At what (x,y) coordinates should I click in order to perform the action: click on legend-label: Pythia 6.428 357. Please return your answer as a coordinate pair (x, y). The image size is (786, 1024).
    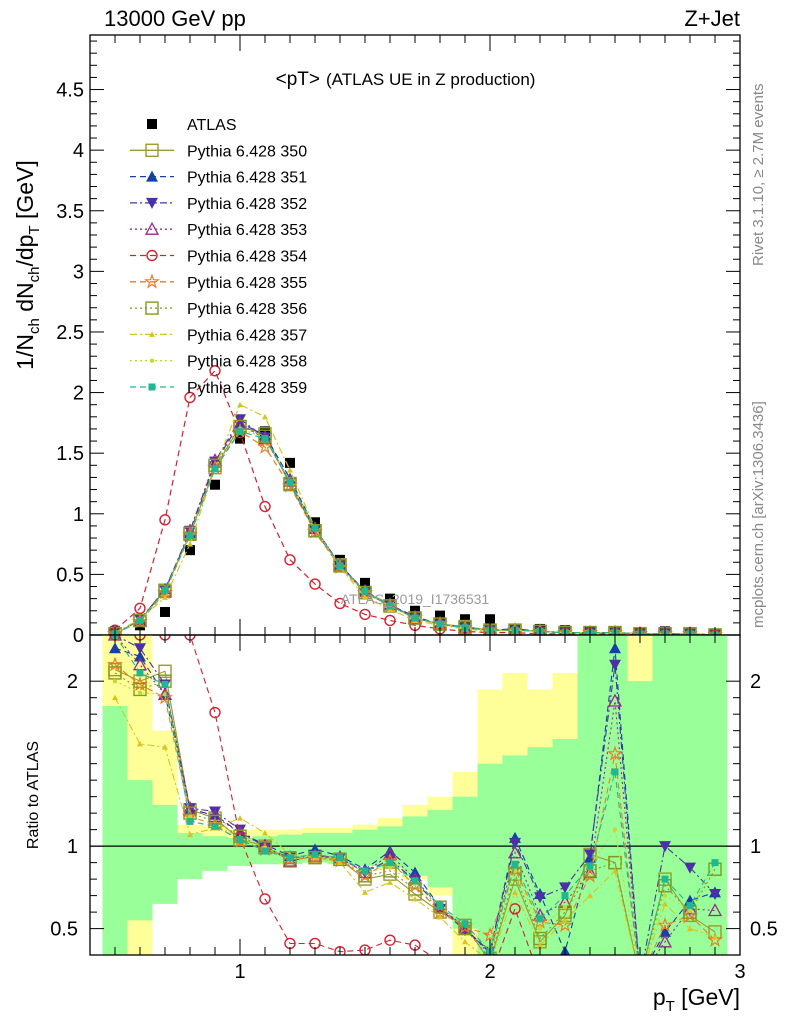
    Looking at the image, I should click on (247, 335).